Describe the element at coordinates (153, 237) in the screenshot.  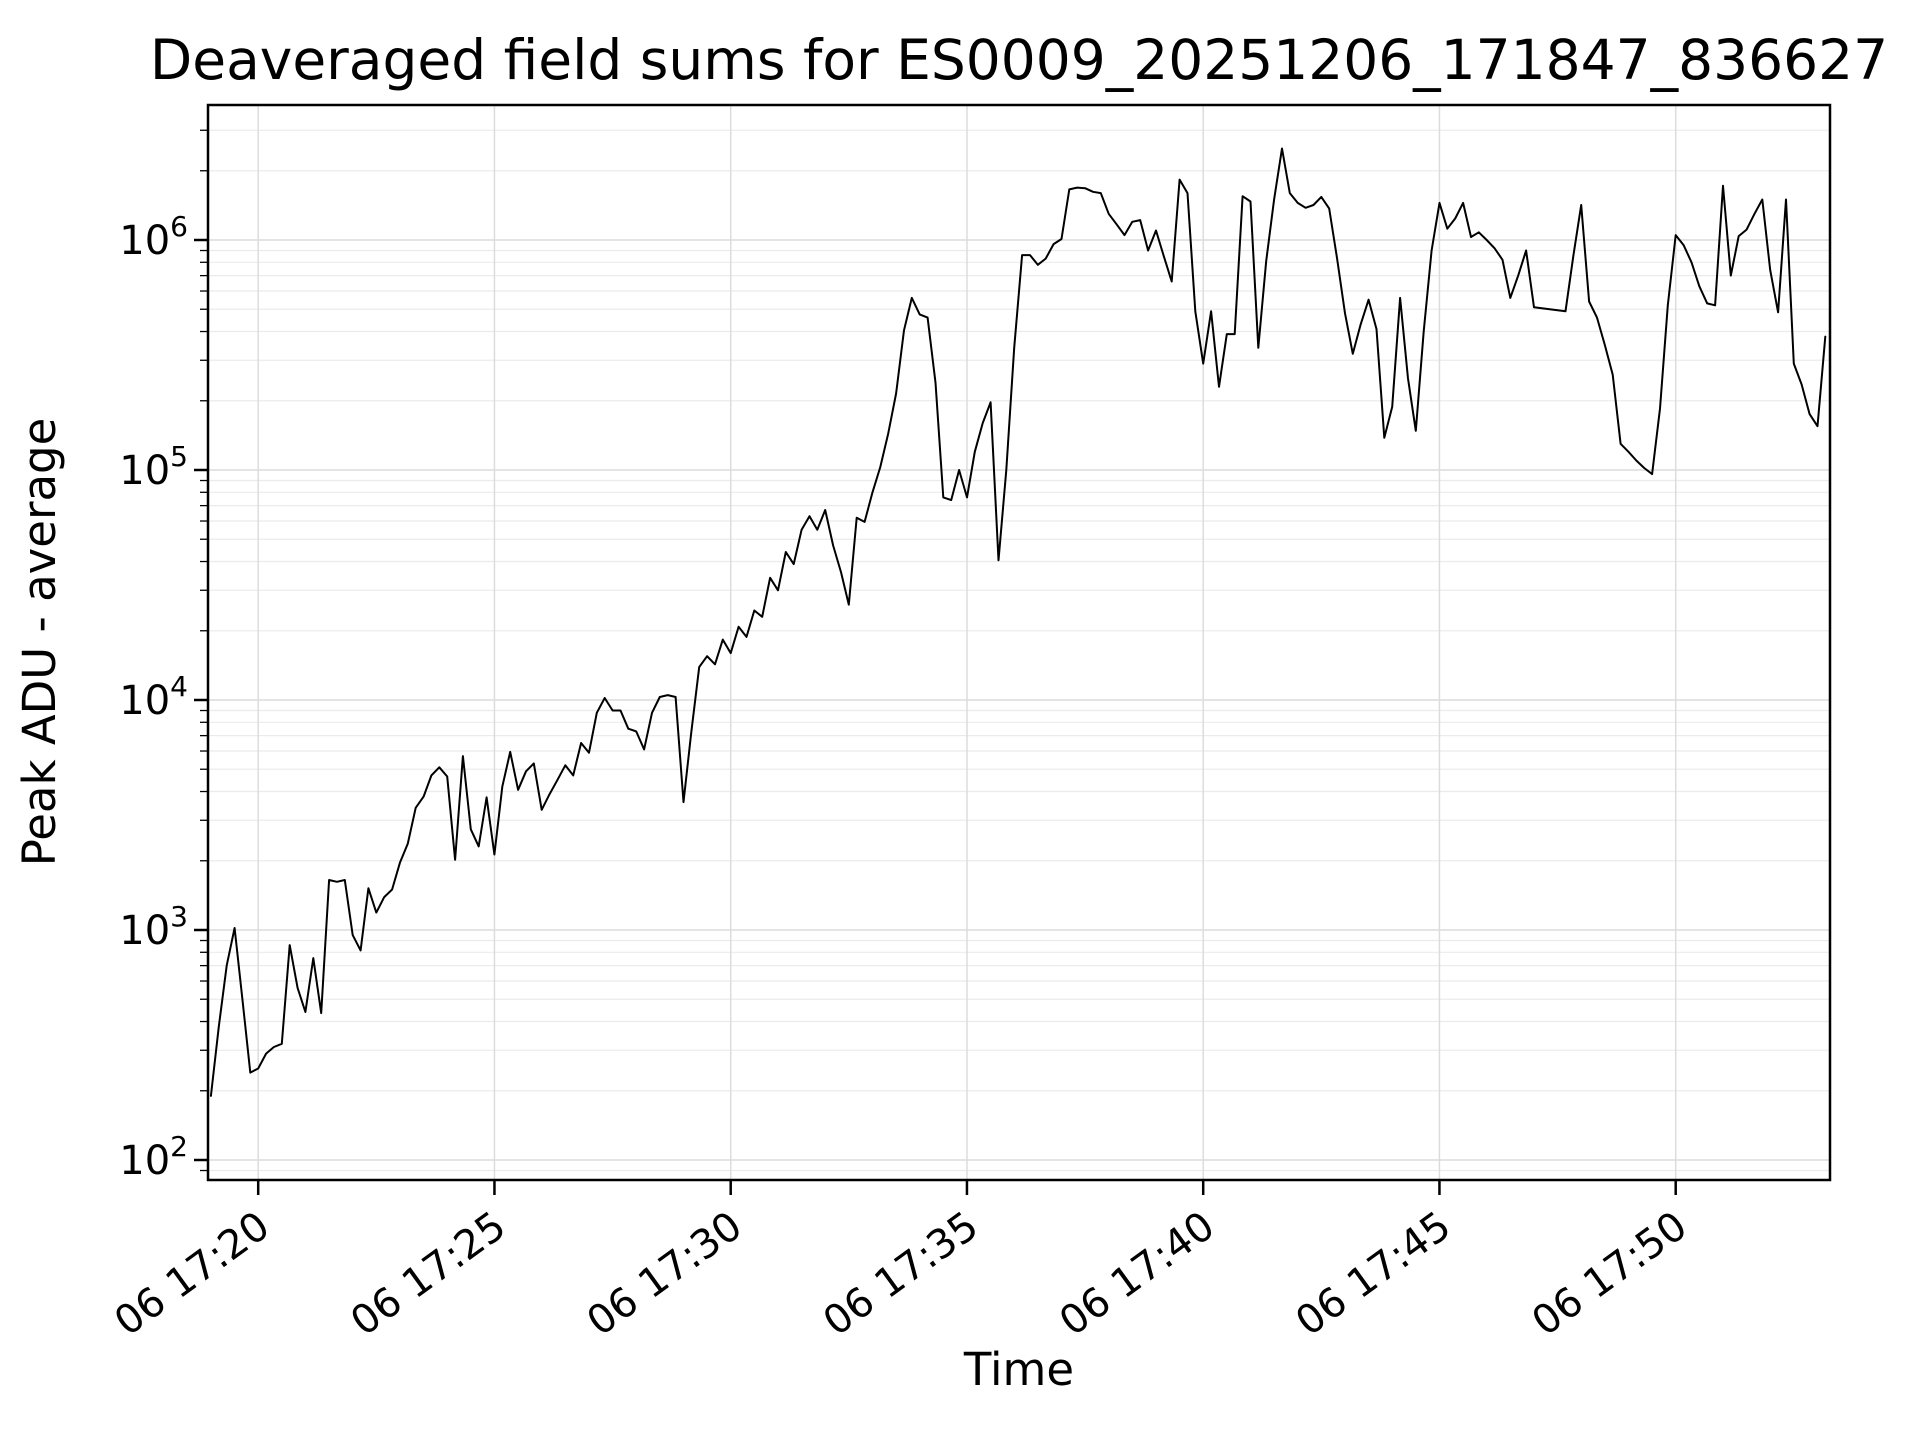
I see `y-tick-label: 10⁶` at that location.